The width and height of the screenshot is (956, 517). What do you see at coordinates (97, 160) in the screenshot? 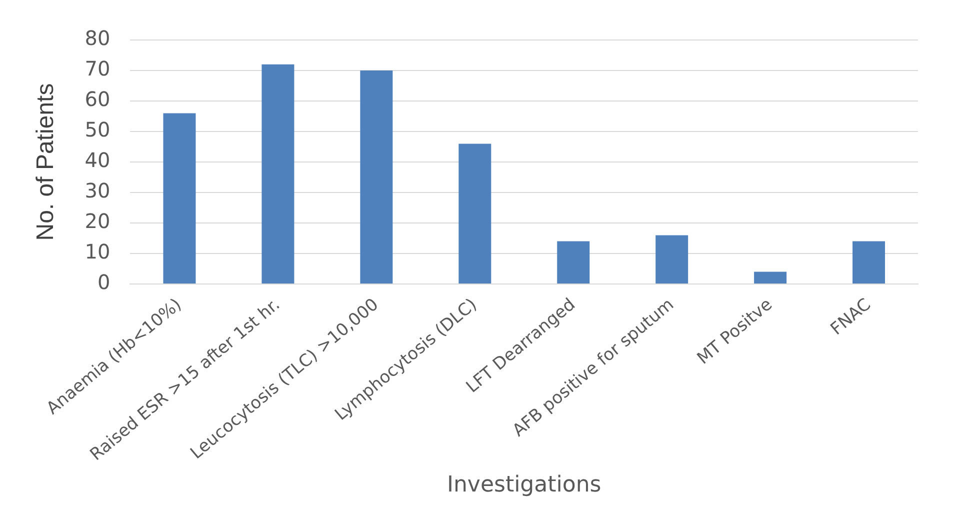
I see `y-tick-label: 40` at bounding box center [97, 160].